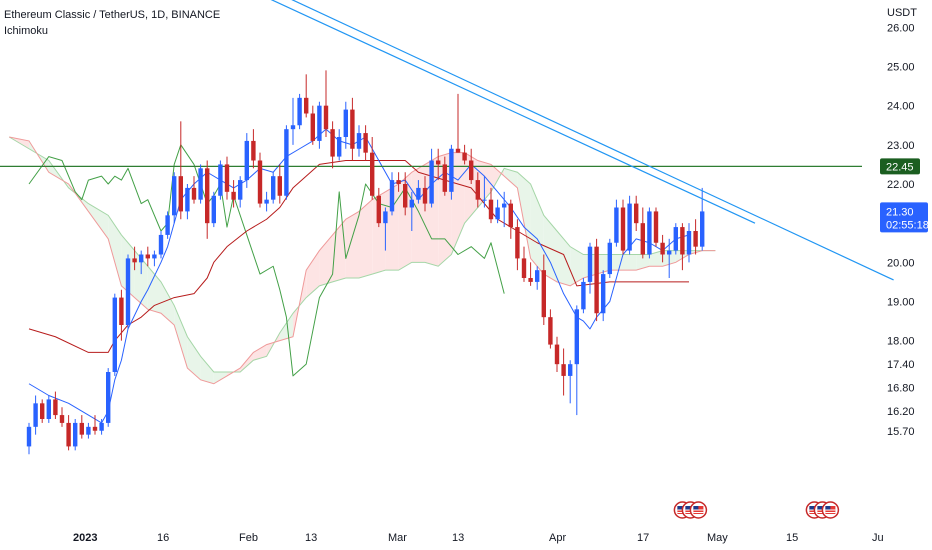 Image resolution: width=932 pixels, height=550 pixels. What do you see at coordinates (902, 13) in the screenshot?
I see `currency-label: USDT` at bounding box center [902, 13].